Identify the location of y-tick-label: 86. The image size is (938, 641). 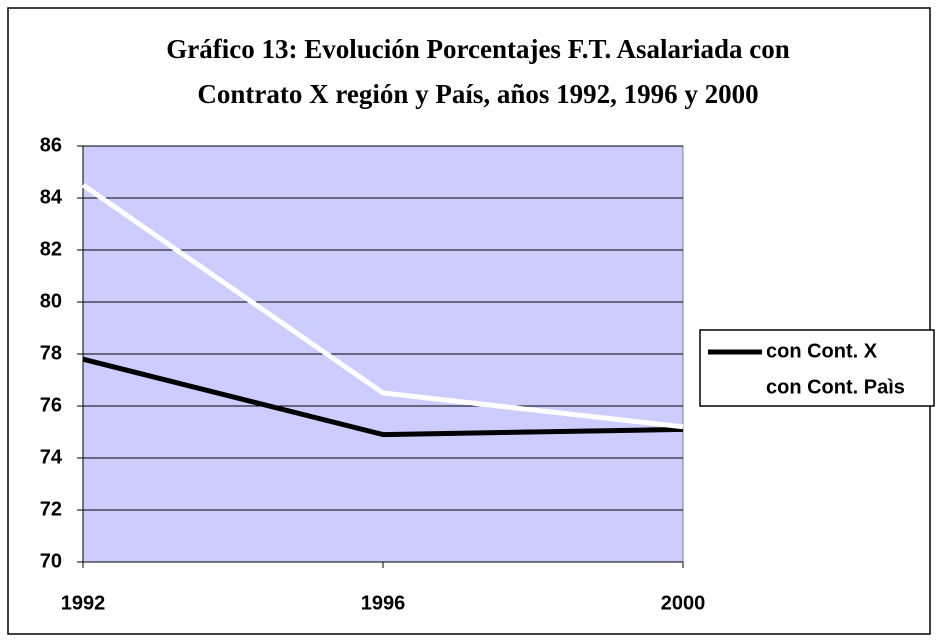
(51, 145).